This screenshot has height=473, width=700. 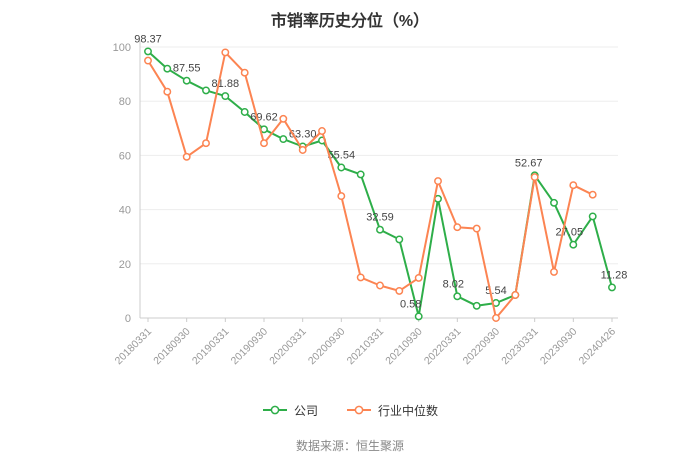 What do you see at coordinates (125, 156) in the screenshot?
I see `y-axis-tick-label: 60` at bounding box center [125, 156].